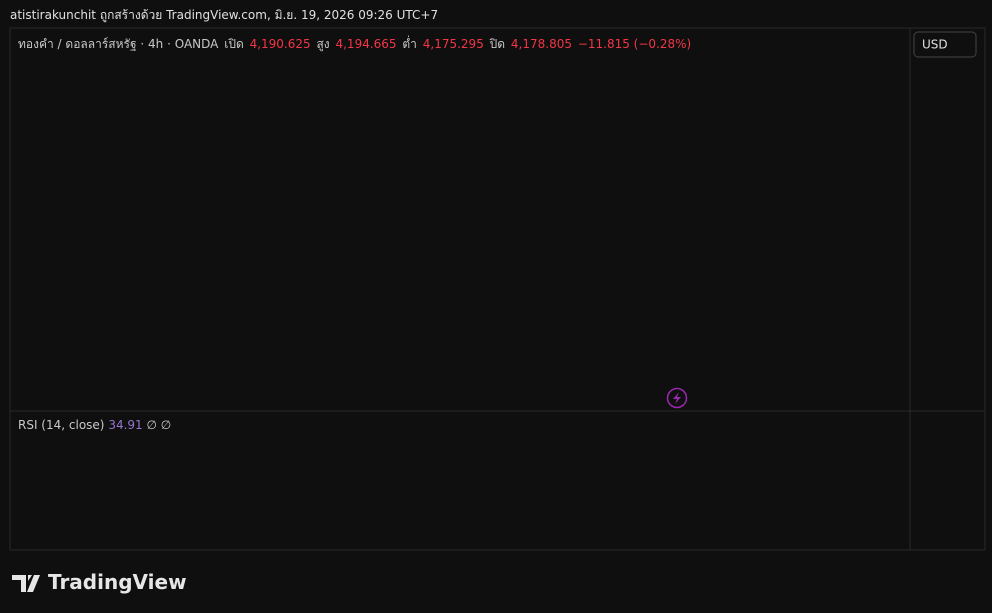 The height and width of the screenshot is (613, 992). Describe the element at coordinates (61, 425) in the screenshot. I see `rsi-title: RSI (14, close)` at that location.